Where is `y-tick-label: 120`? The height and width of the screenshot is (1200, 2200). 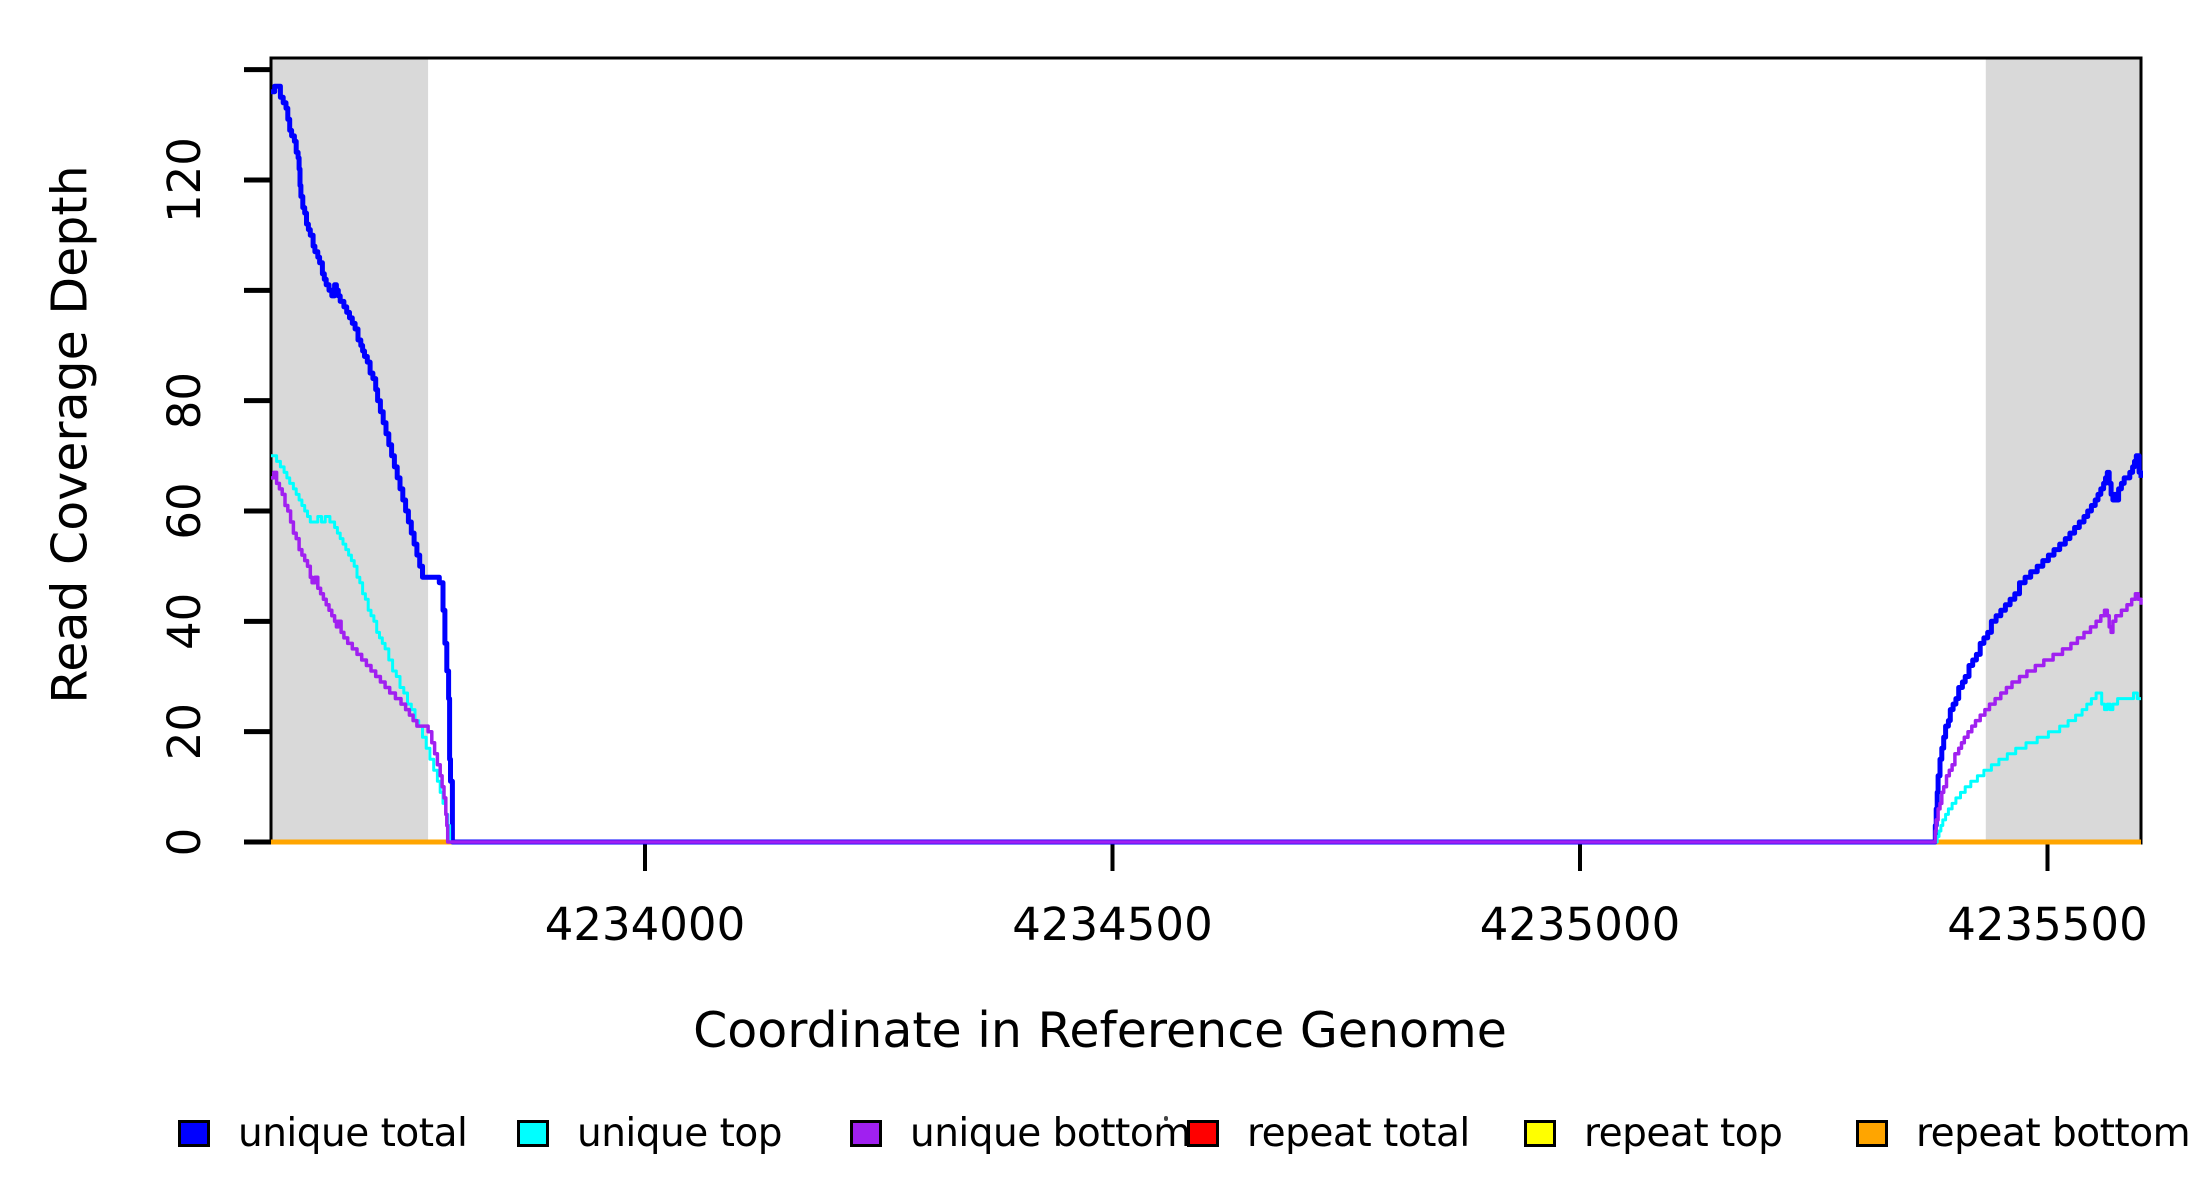 y-tick-label: 120 is located at coordinates (184, 180).